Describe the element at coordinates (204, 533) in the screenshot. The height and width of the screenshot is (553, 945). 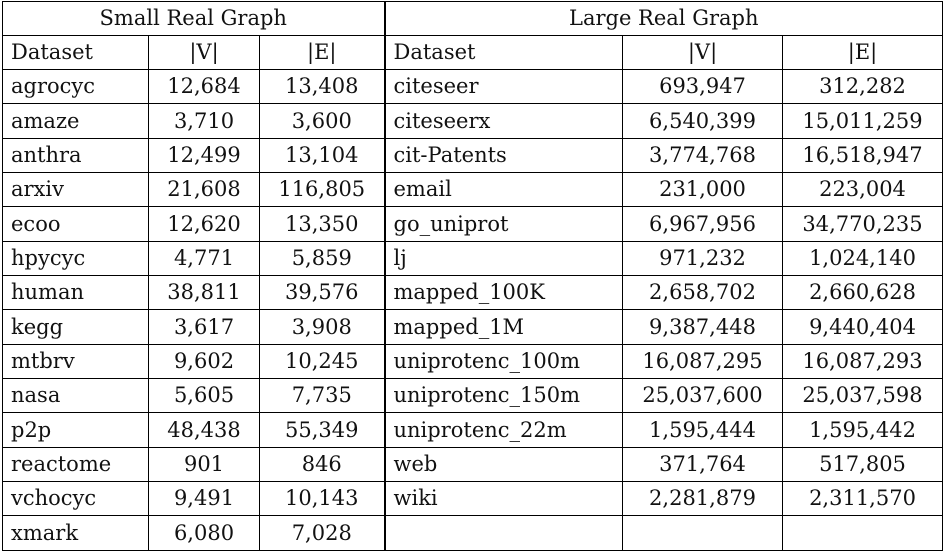
I see `small-vertices-cell: 6,080` at that location.